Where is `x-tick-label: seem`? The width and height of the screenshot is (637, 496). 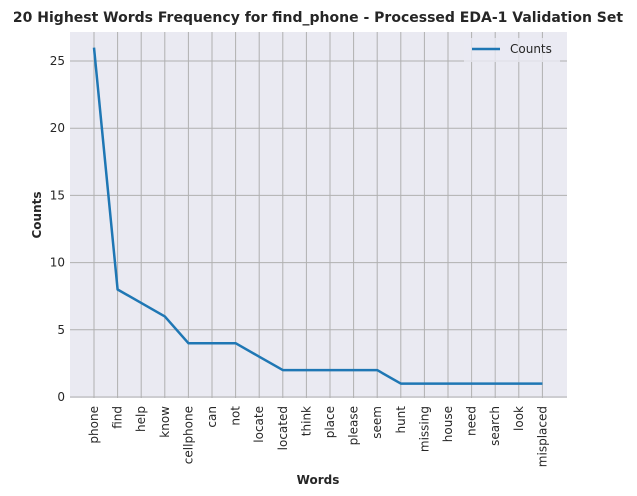
x-tick-label: seem is located at coordinates (377, 422).